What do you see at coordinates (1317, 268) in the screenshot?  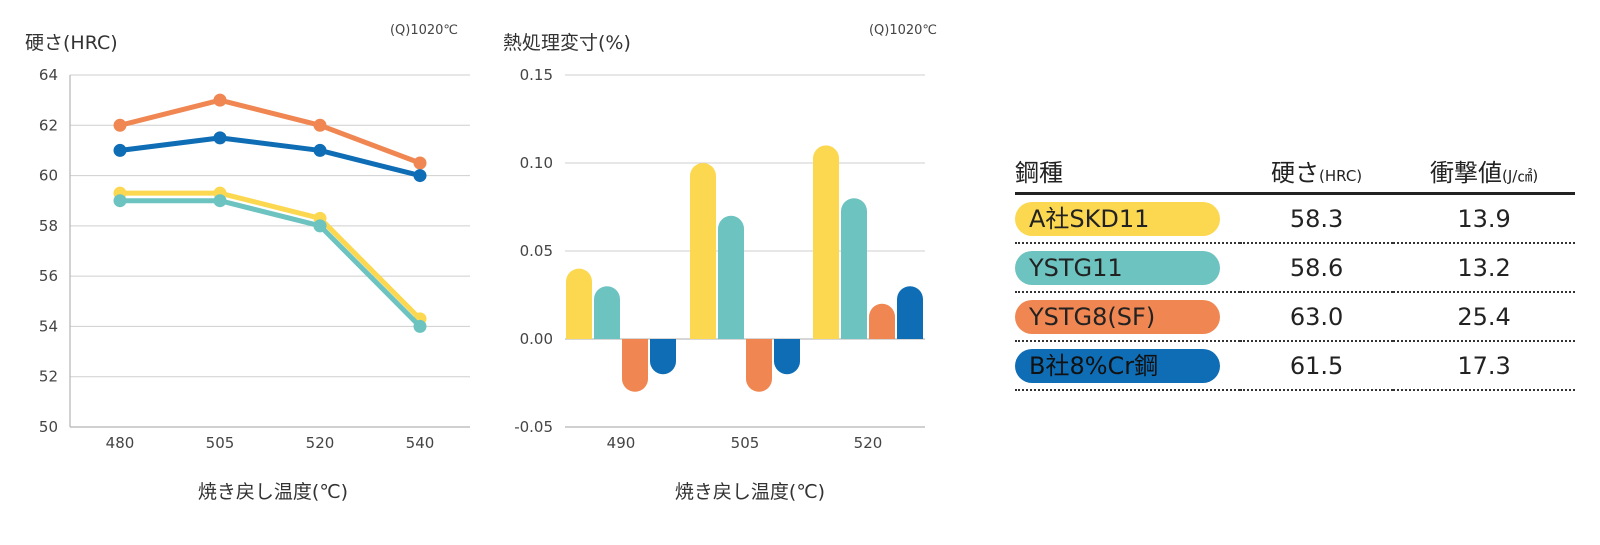 I see `hardness-value: 58.6` at bounding box center [1317, 268].